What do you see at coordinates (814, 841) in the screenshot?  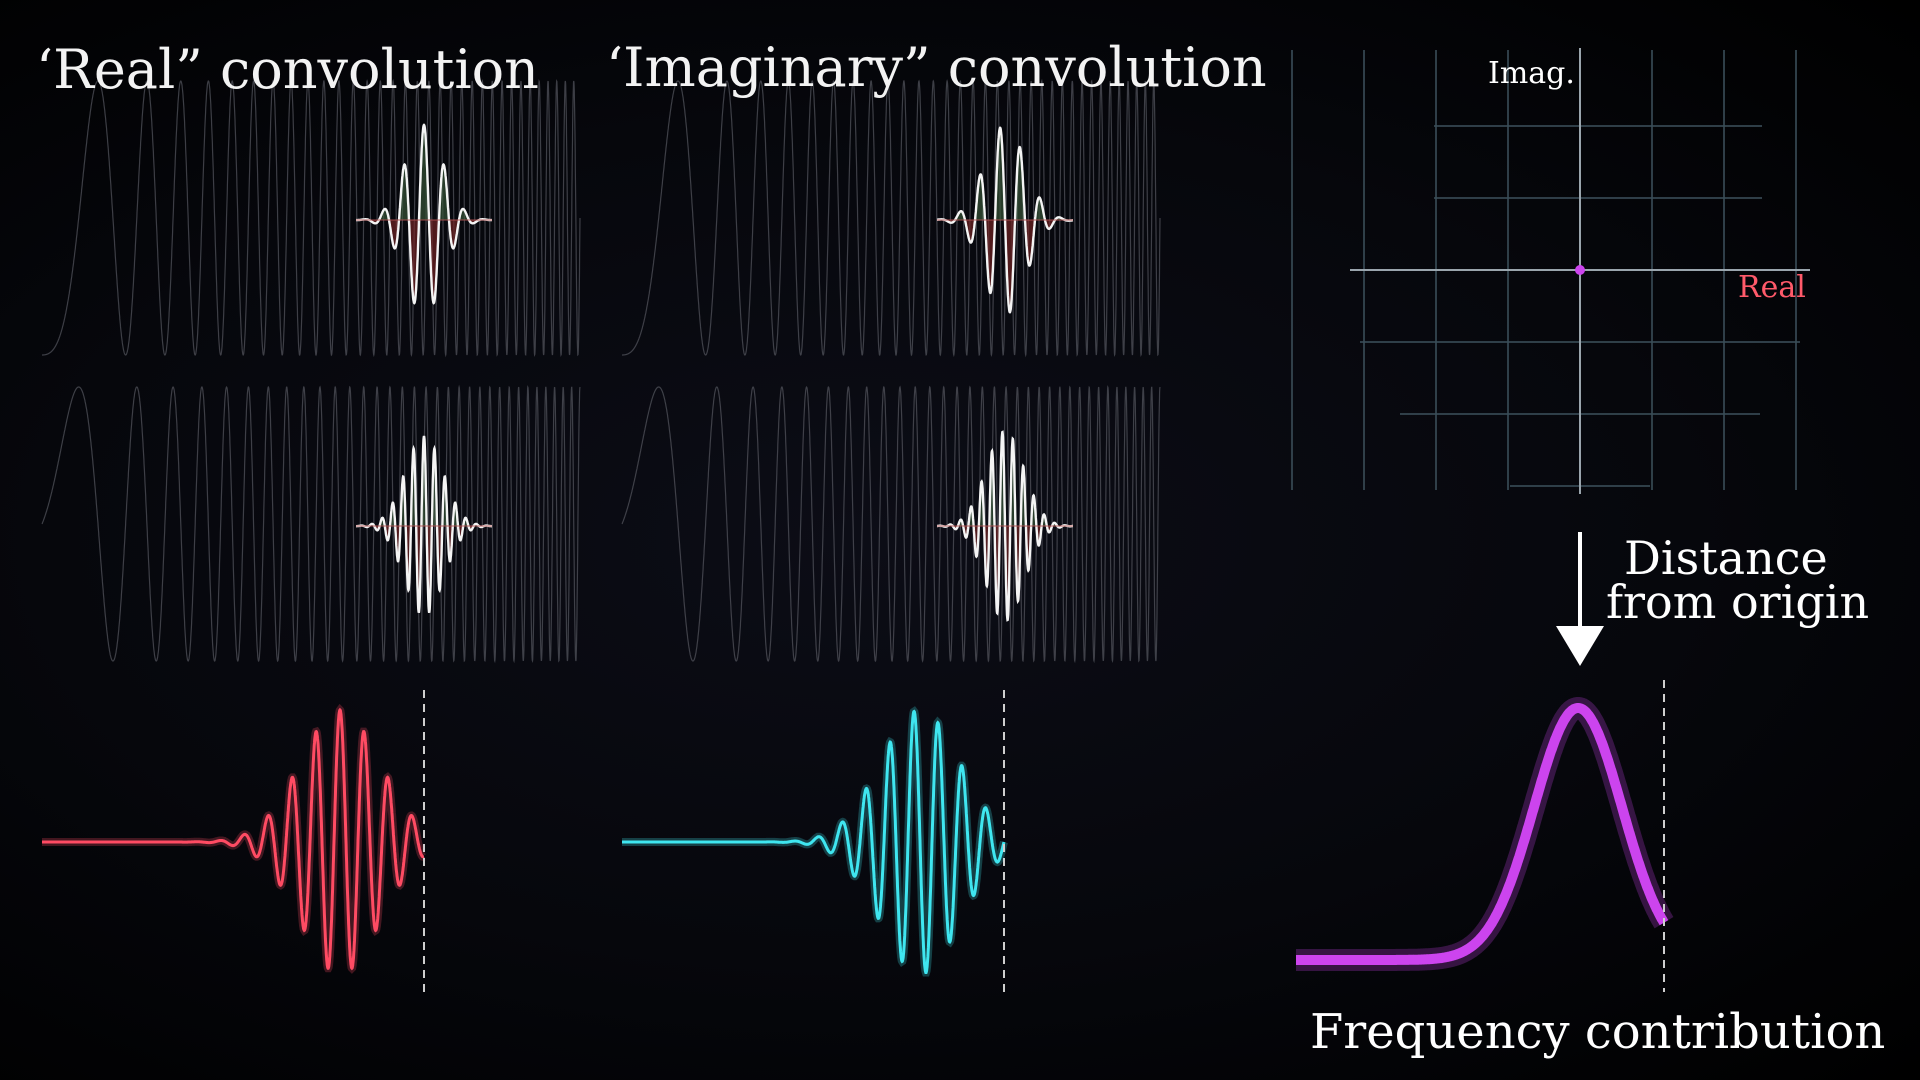 I see `imaginary-convolution-output` at bounding box center [814, 841].